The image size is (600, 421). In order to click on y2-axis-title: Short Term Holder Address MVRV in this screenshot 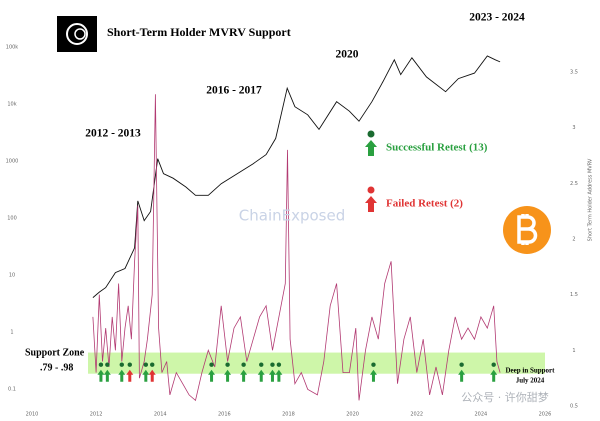, I will do `click(591, 199)`.